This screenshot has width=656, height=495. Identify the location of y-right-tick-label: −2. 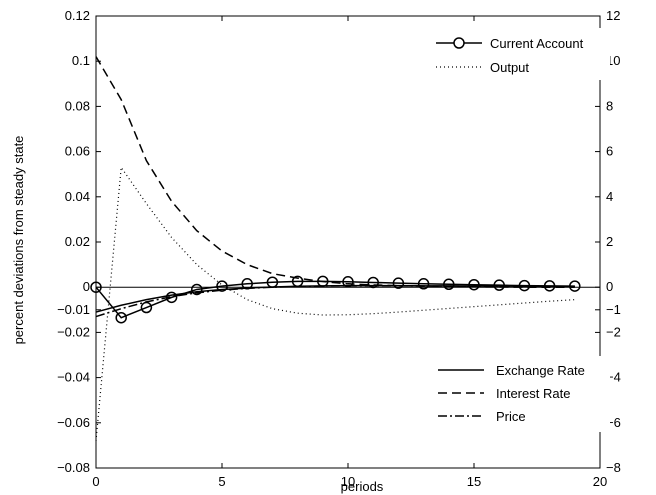
(613, 331).